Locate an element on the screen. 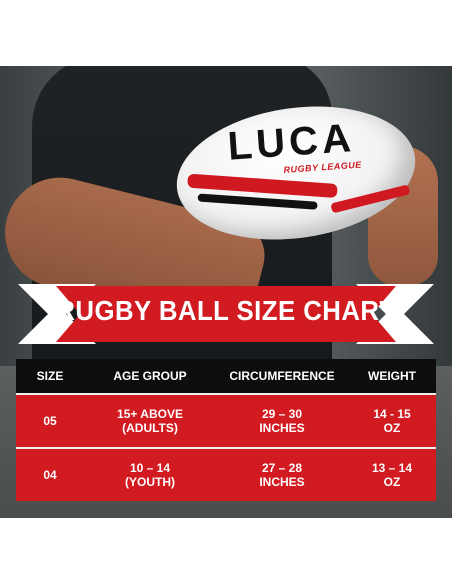  header-weight: WEIGHT is located at coordinates (392, 376).